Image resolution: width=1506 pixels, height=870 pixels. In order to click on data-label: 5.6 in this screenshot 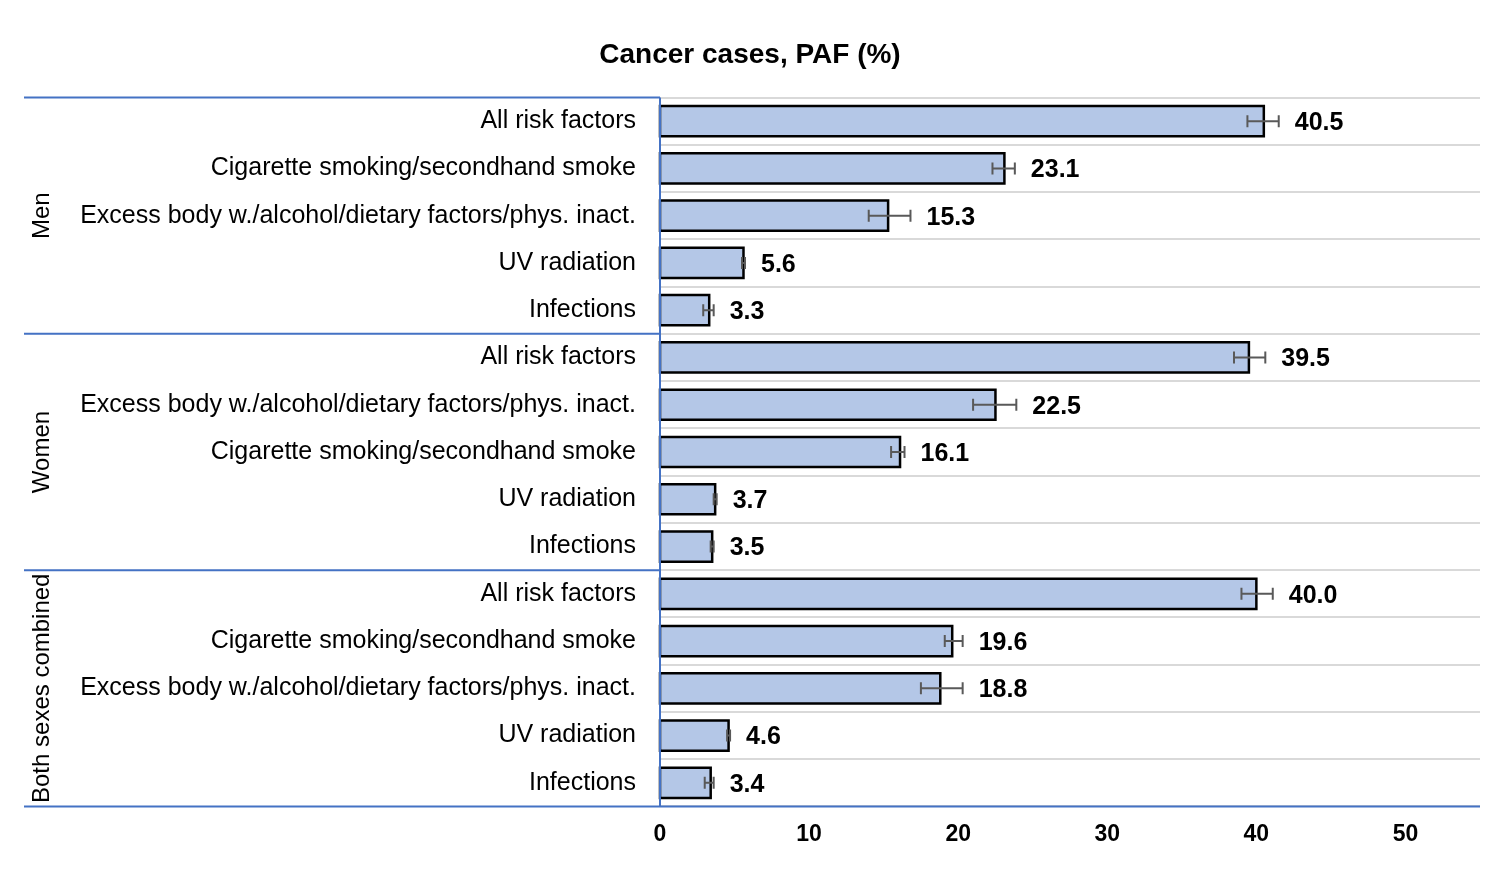, I will do `click(778, 262)`.